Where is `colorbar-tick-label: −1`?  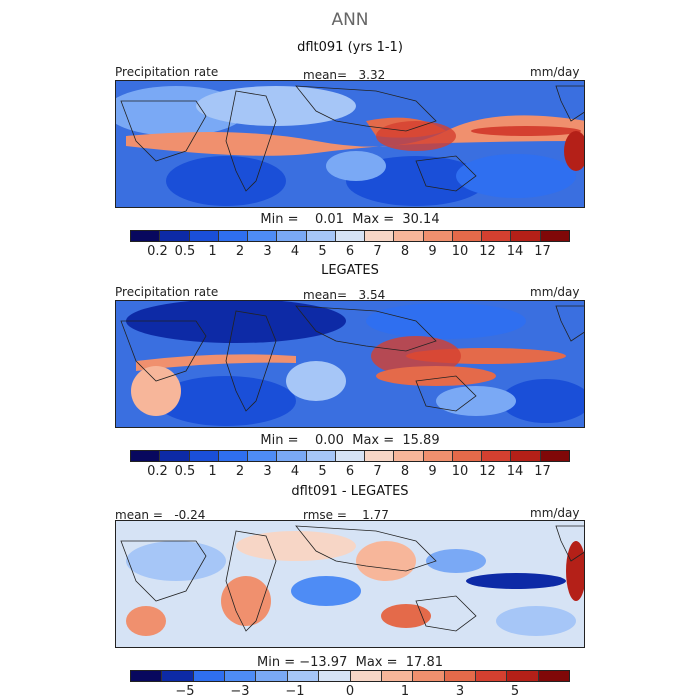 colorbar-tick-label: −1 is located at coordinates (295, 691).